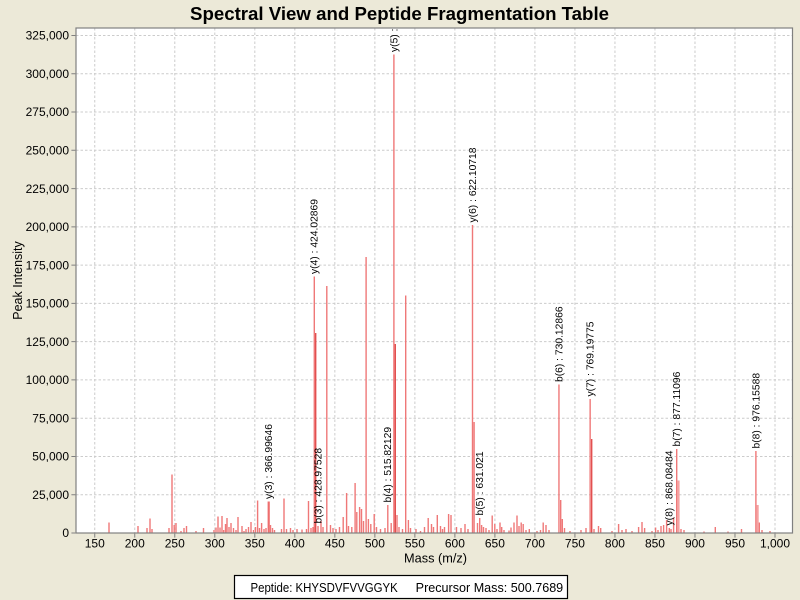  I want to click on svg-text: 350, so click(255, 544).